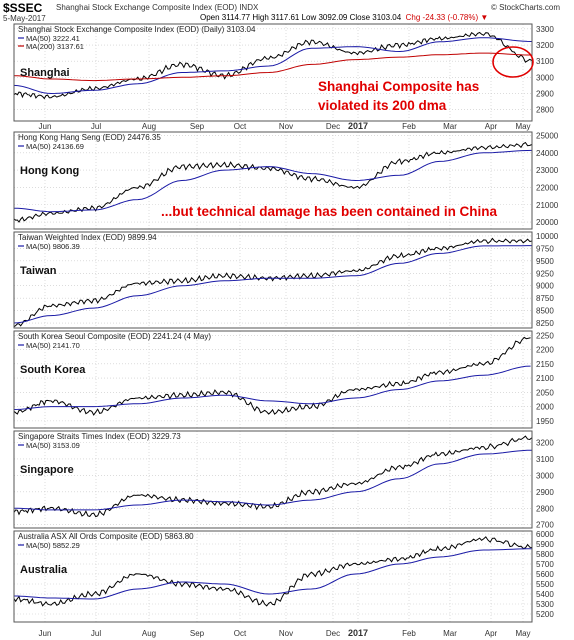 This screenshot has width=574, height=640. What do you see at coordinates (545, 45) in the screenshot?
I see `shanghai-ytick-label: 3200` at bounding box center [545, 45].